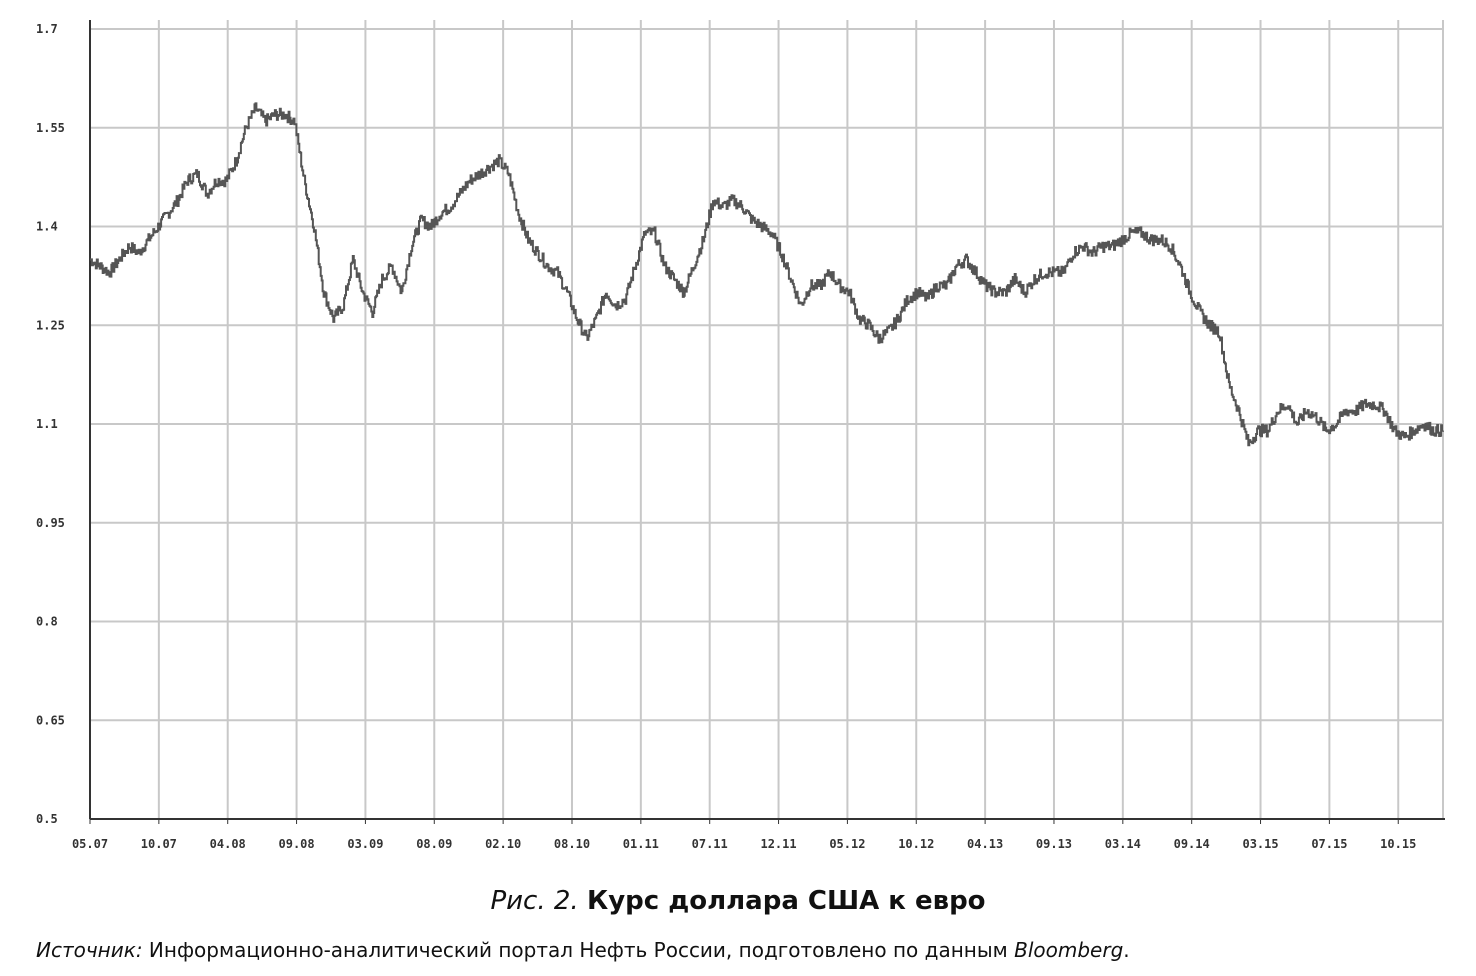 The width and height of the screenshot is (1476, 976). What do you see at coordinates (47, 29) in the screenshot?
I see `y-tick-label: 1.7` at bounding box center [47, 29].